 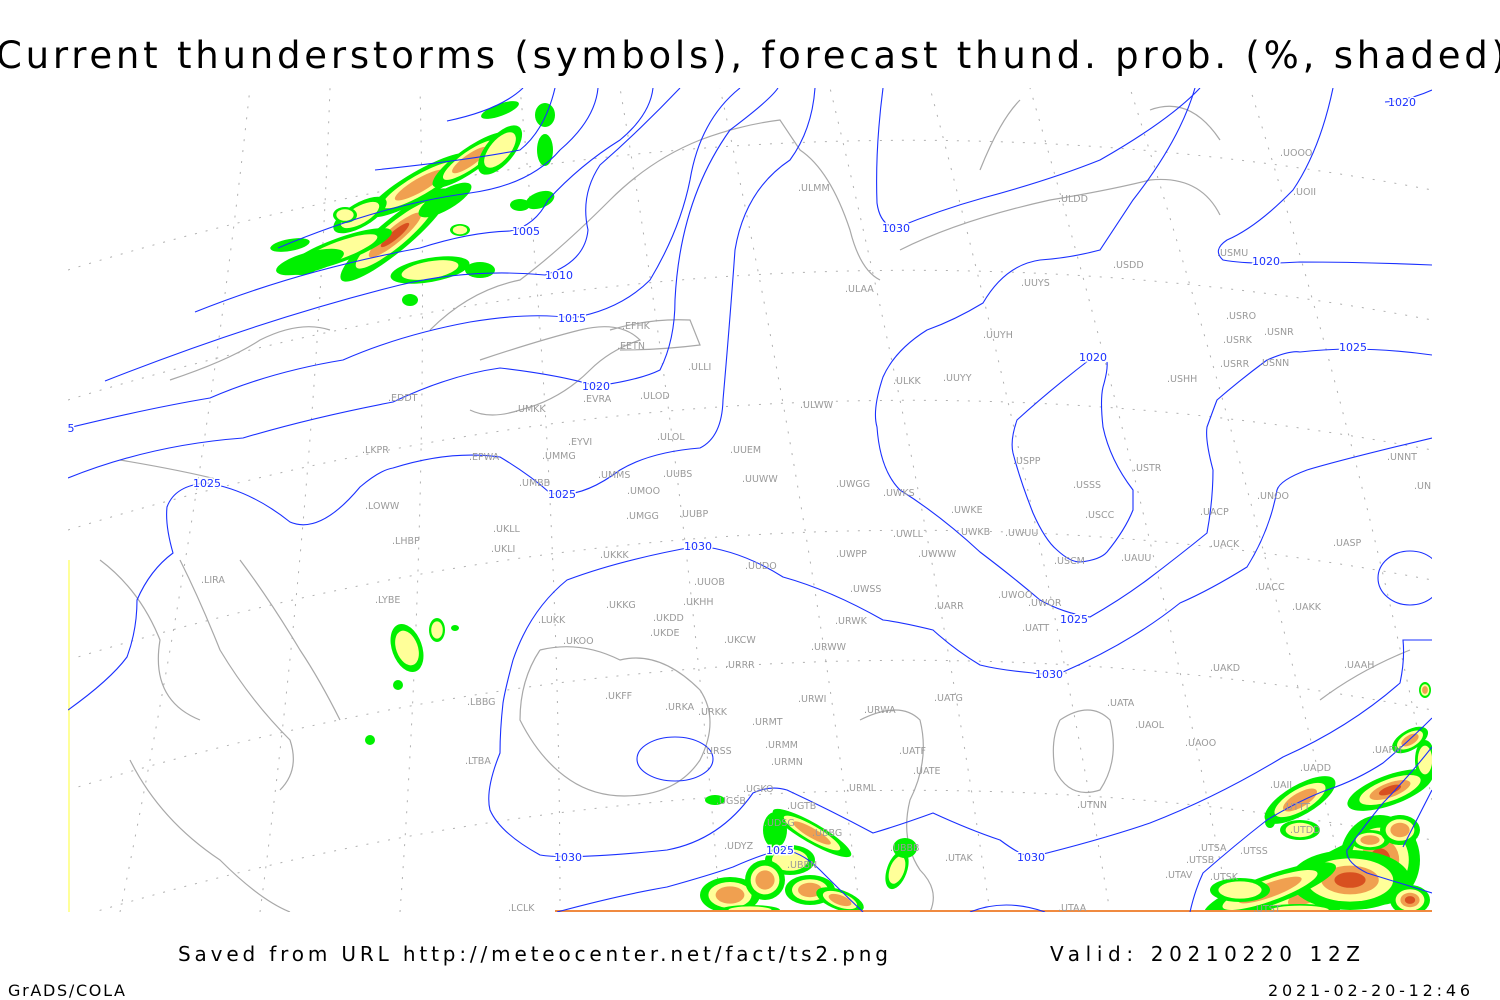 I want to click on coastline-europe-west, so click(x=215, y=619).